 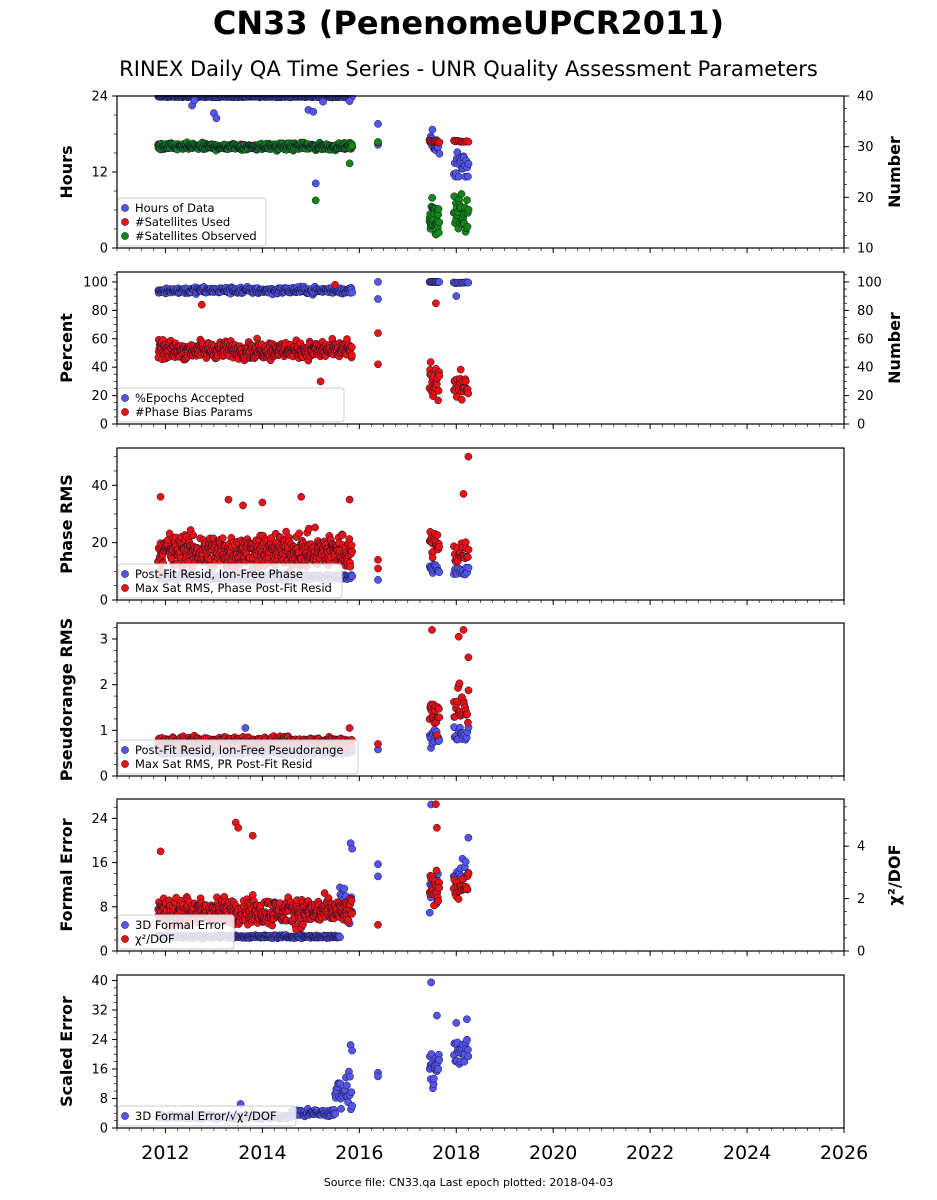 I want to click on series-green, so click(x=313, y=188).